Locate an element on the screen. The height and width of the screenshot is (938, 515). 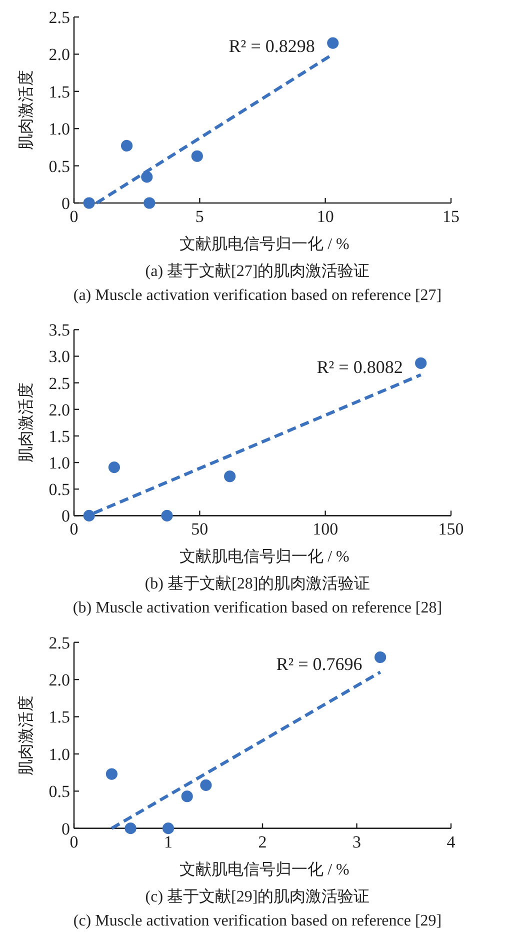
text: (a) 基于文献[27]的肌肉激活验证 is located at coordinates (257, 271).